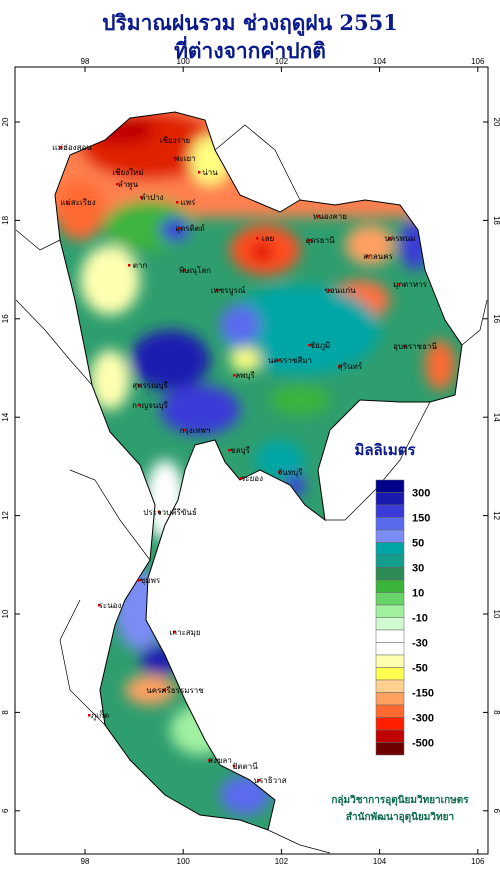  Describe the element at coordinates (184, 158) in the screenshot. I see `place-label: พะเยา` at that location.